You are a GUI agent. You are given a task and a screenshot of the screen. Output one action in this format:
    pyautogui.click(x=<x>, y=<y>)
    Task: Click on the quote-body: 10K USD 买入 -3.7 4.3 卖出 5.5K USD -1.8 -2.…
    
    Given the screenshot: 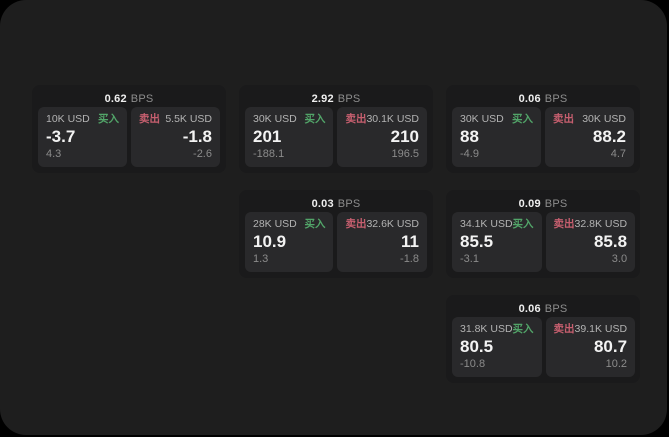 What is the action you would take?
    pyautogui.click(x=129, y=137)
    